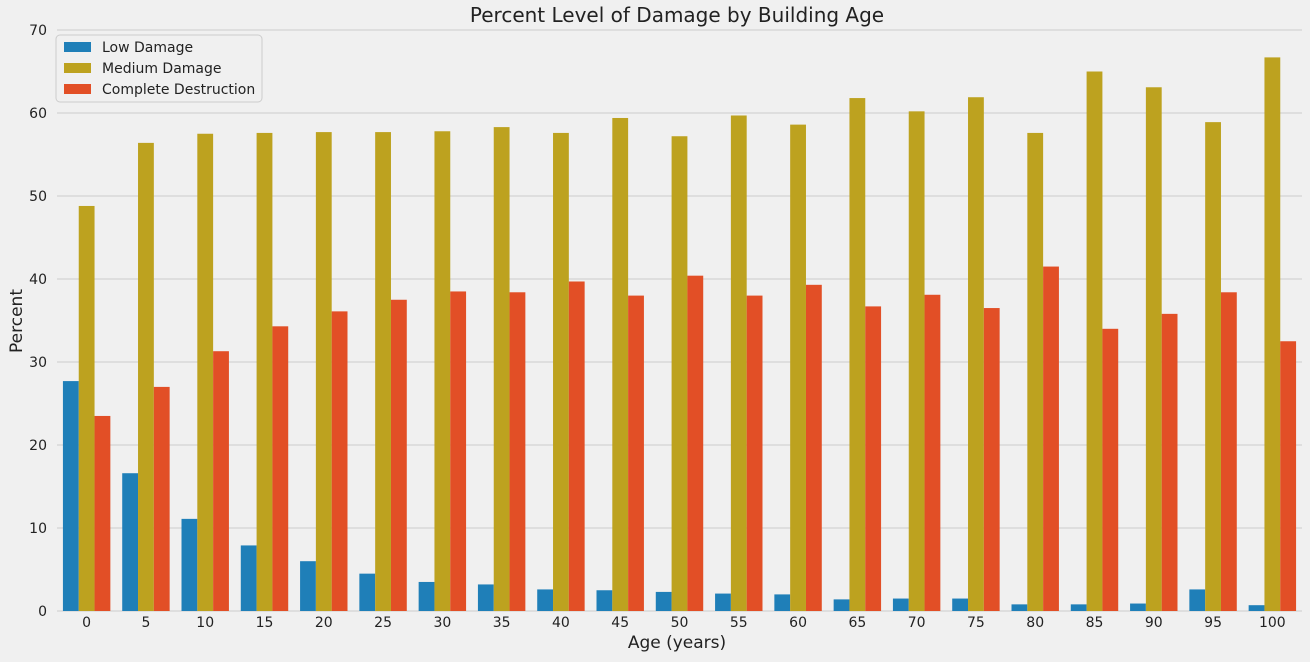 The image size is (1310, 662). I want to click on y-axis-ticks: 0 10 20 30 40 50 60 70, so click(38, 321).